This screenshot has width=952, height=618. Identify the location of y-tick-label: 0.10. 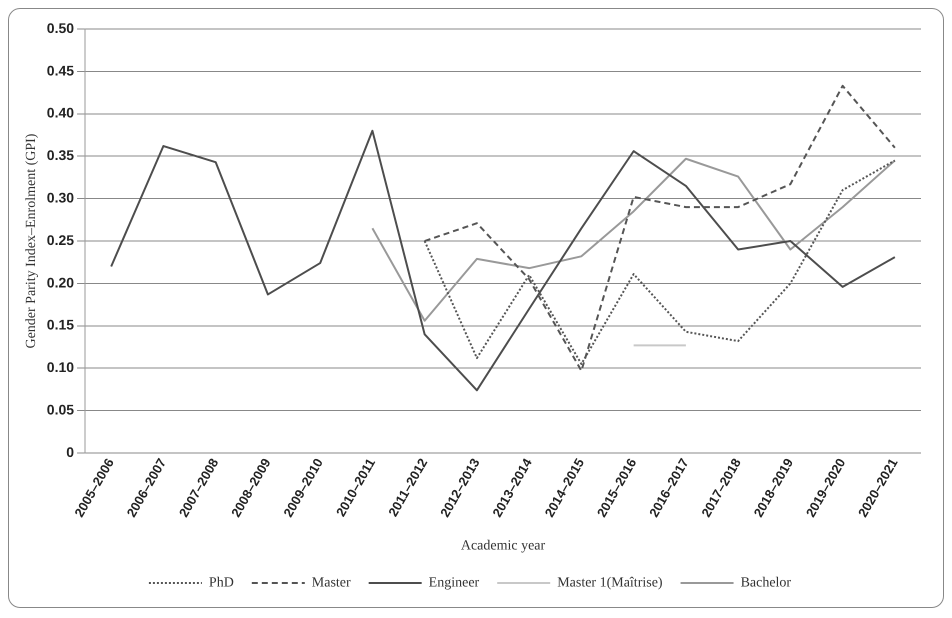
(60, 367).